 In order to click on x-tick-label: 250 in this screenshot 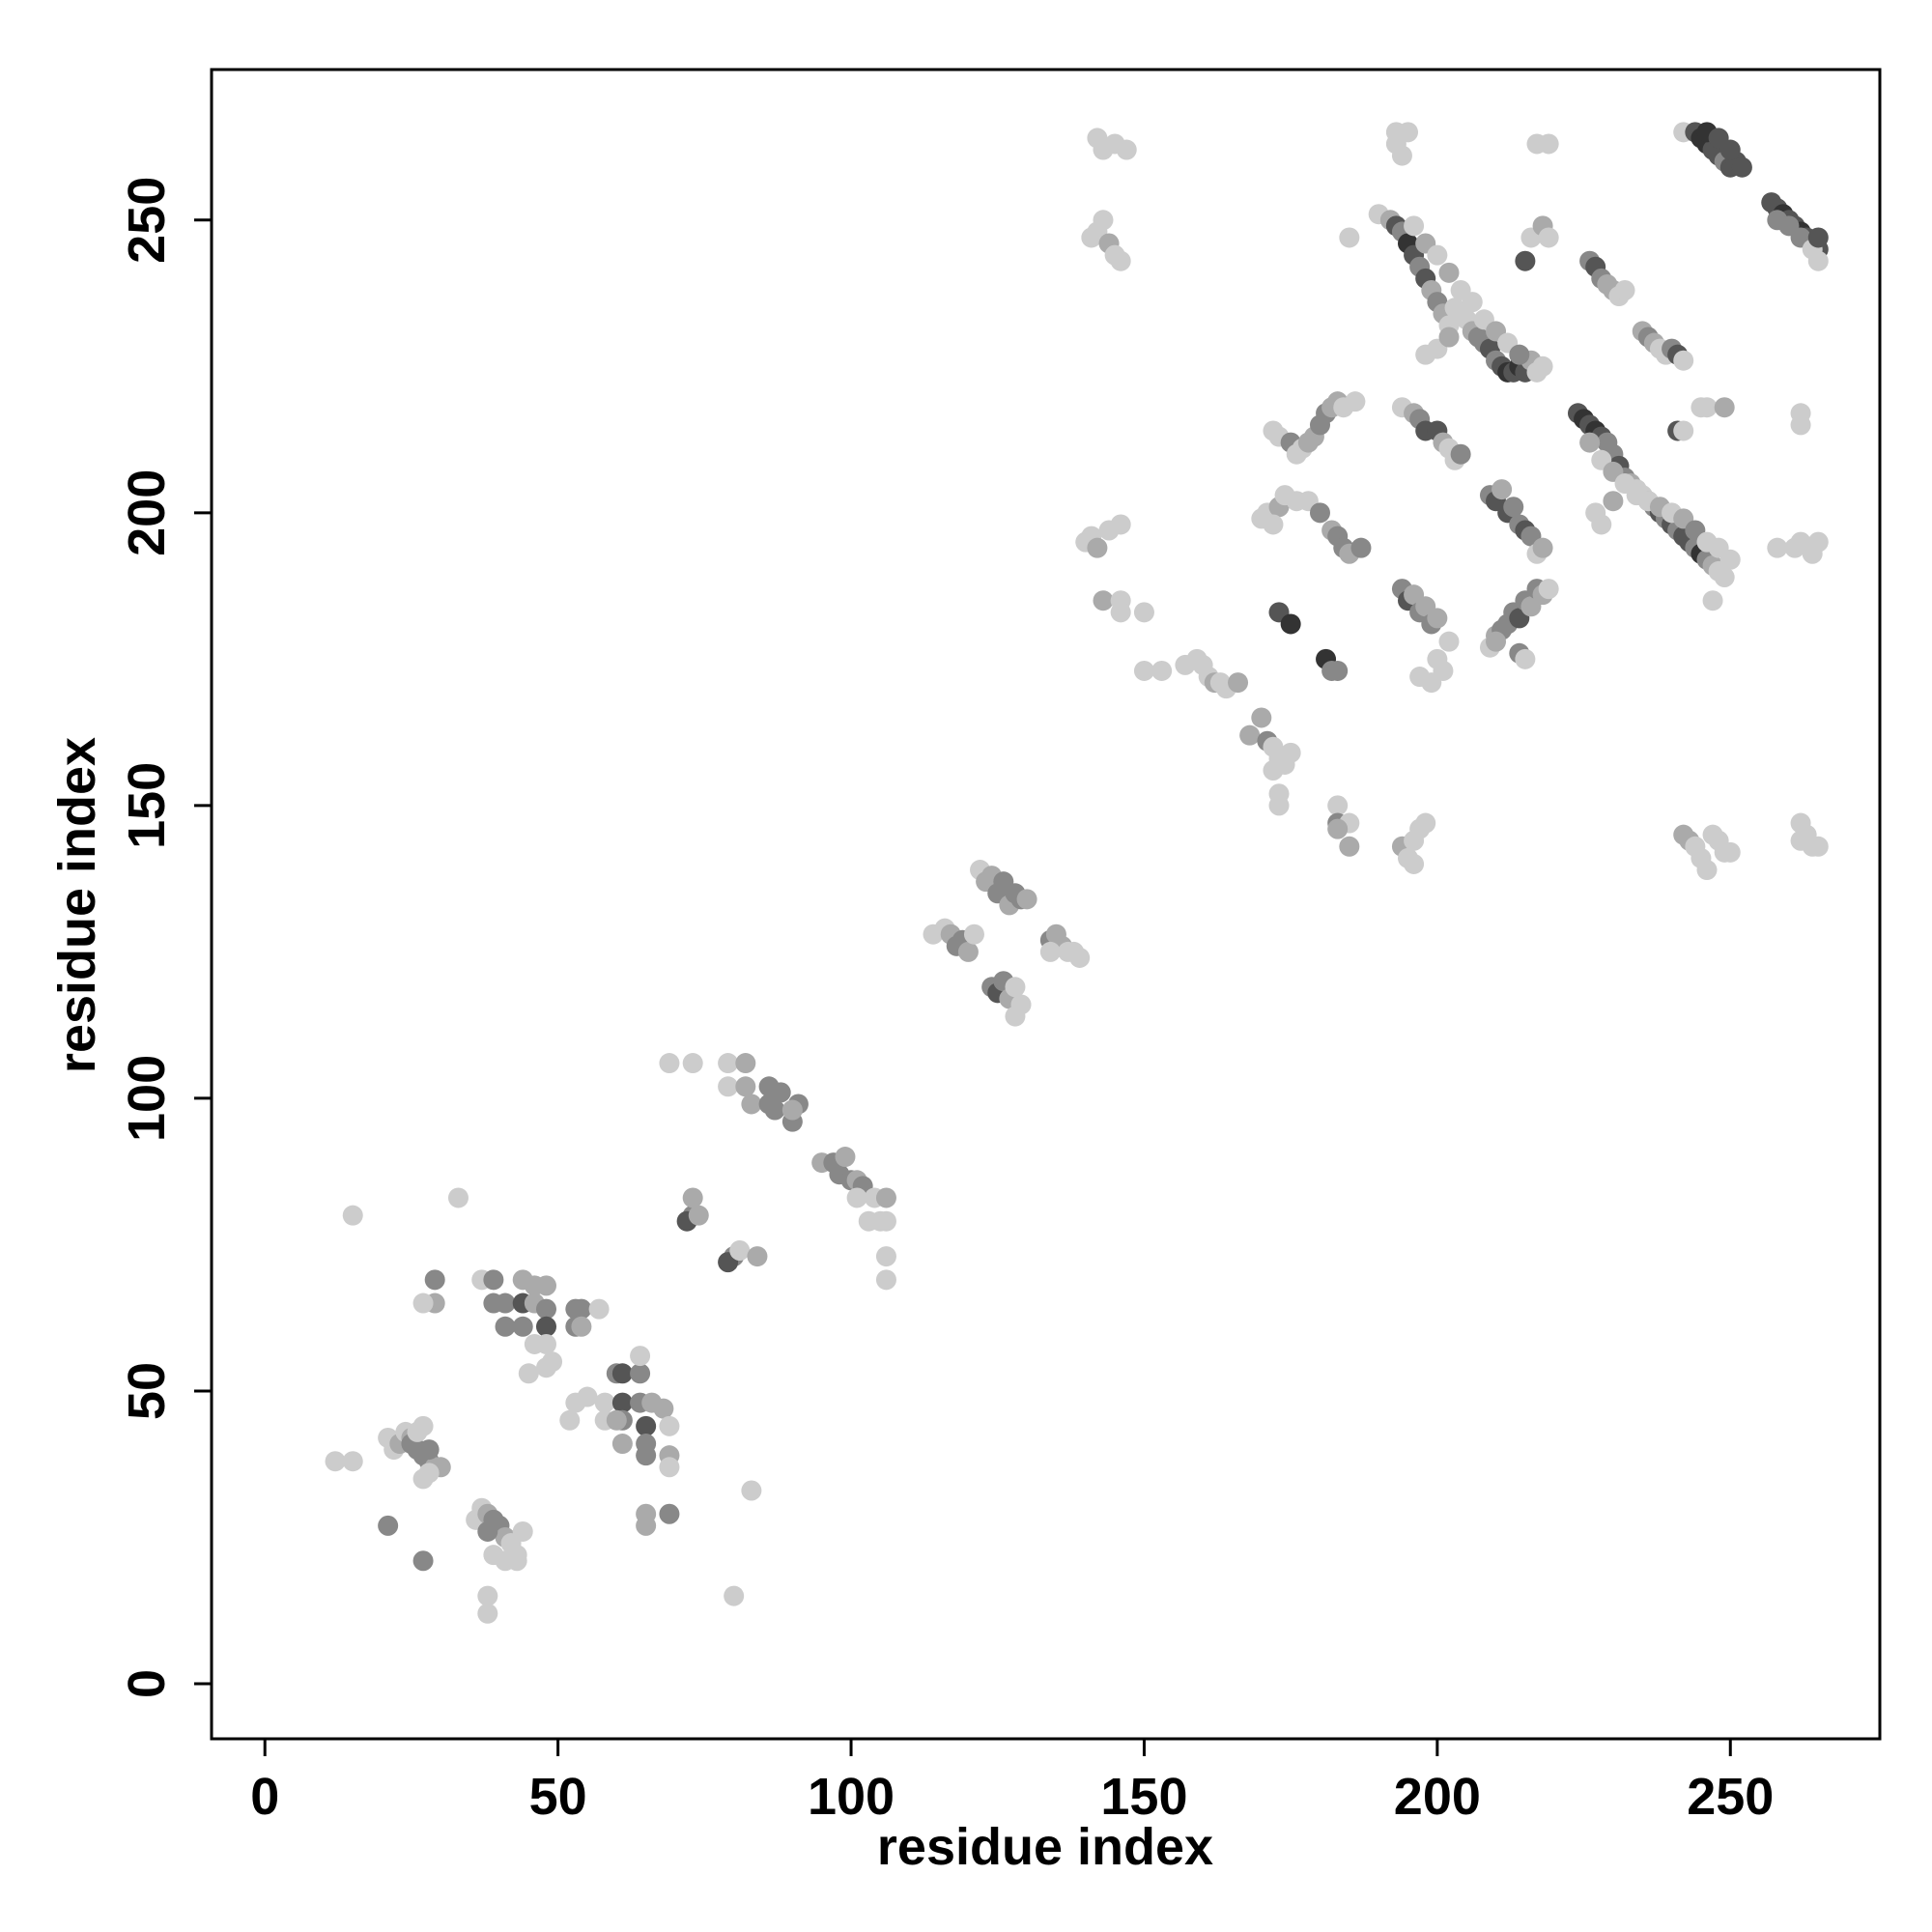, I will do `click(1730, 1797)`.